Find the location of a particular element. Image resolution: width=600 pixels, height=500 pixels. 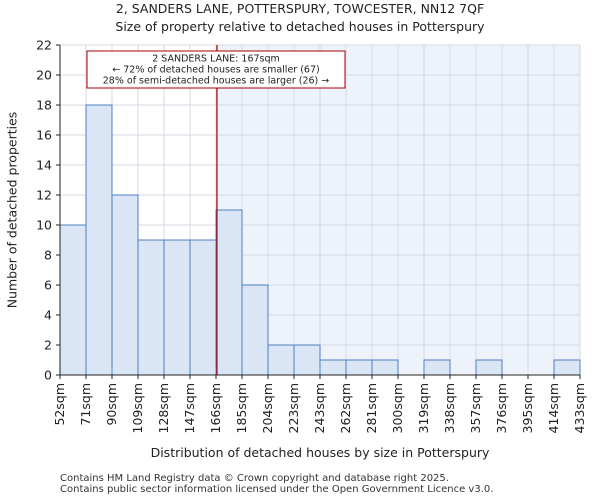

y-tick-label: 22 is located at coordinates (44, 45).